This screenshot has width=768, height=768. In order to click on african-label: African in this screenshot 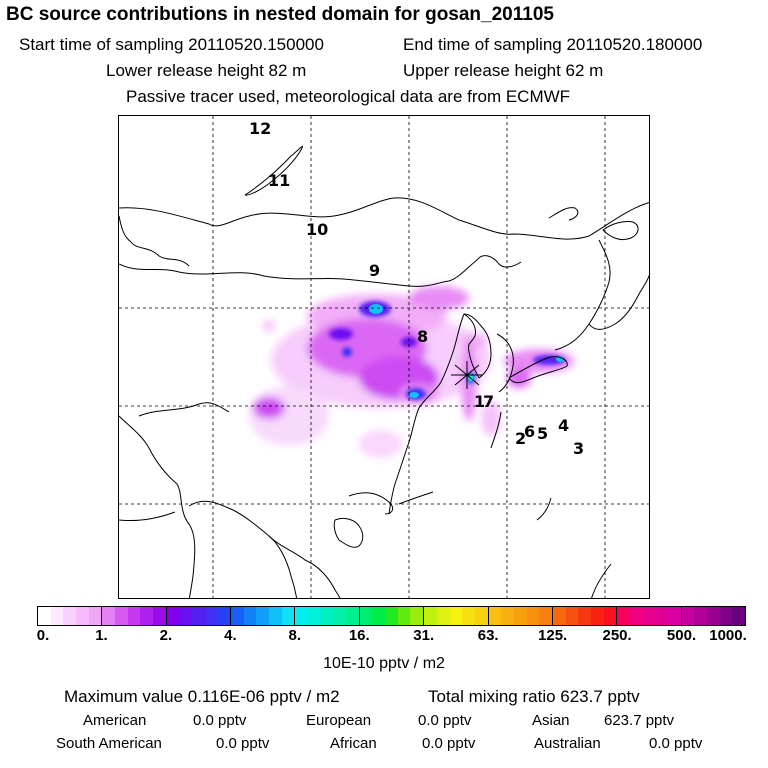, I will do `click(353, 743)`.